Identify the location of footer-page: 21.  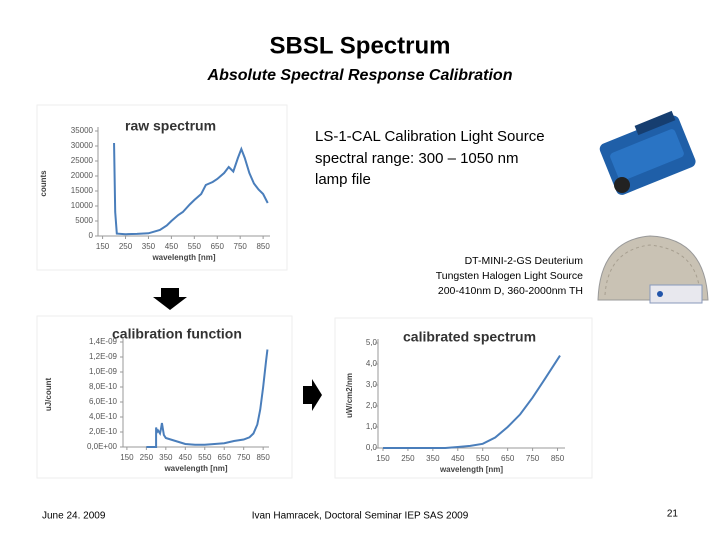
(673, 514).